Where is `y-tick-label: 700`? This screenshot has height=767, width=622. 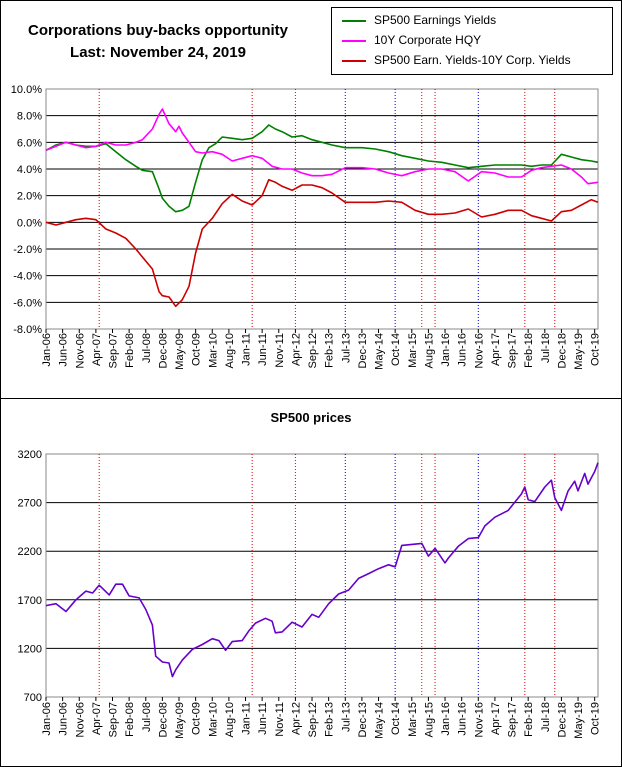
y-tick-label: 700 is located at coordinates (33, 698).